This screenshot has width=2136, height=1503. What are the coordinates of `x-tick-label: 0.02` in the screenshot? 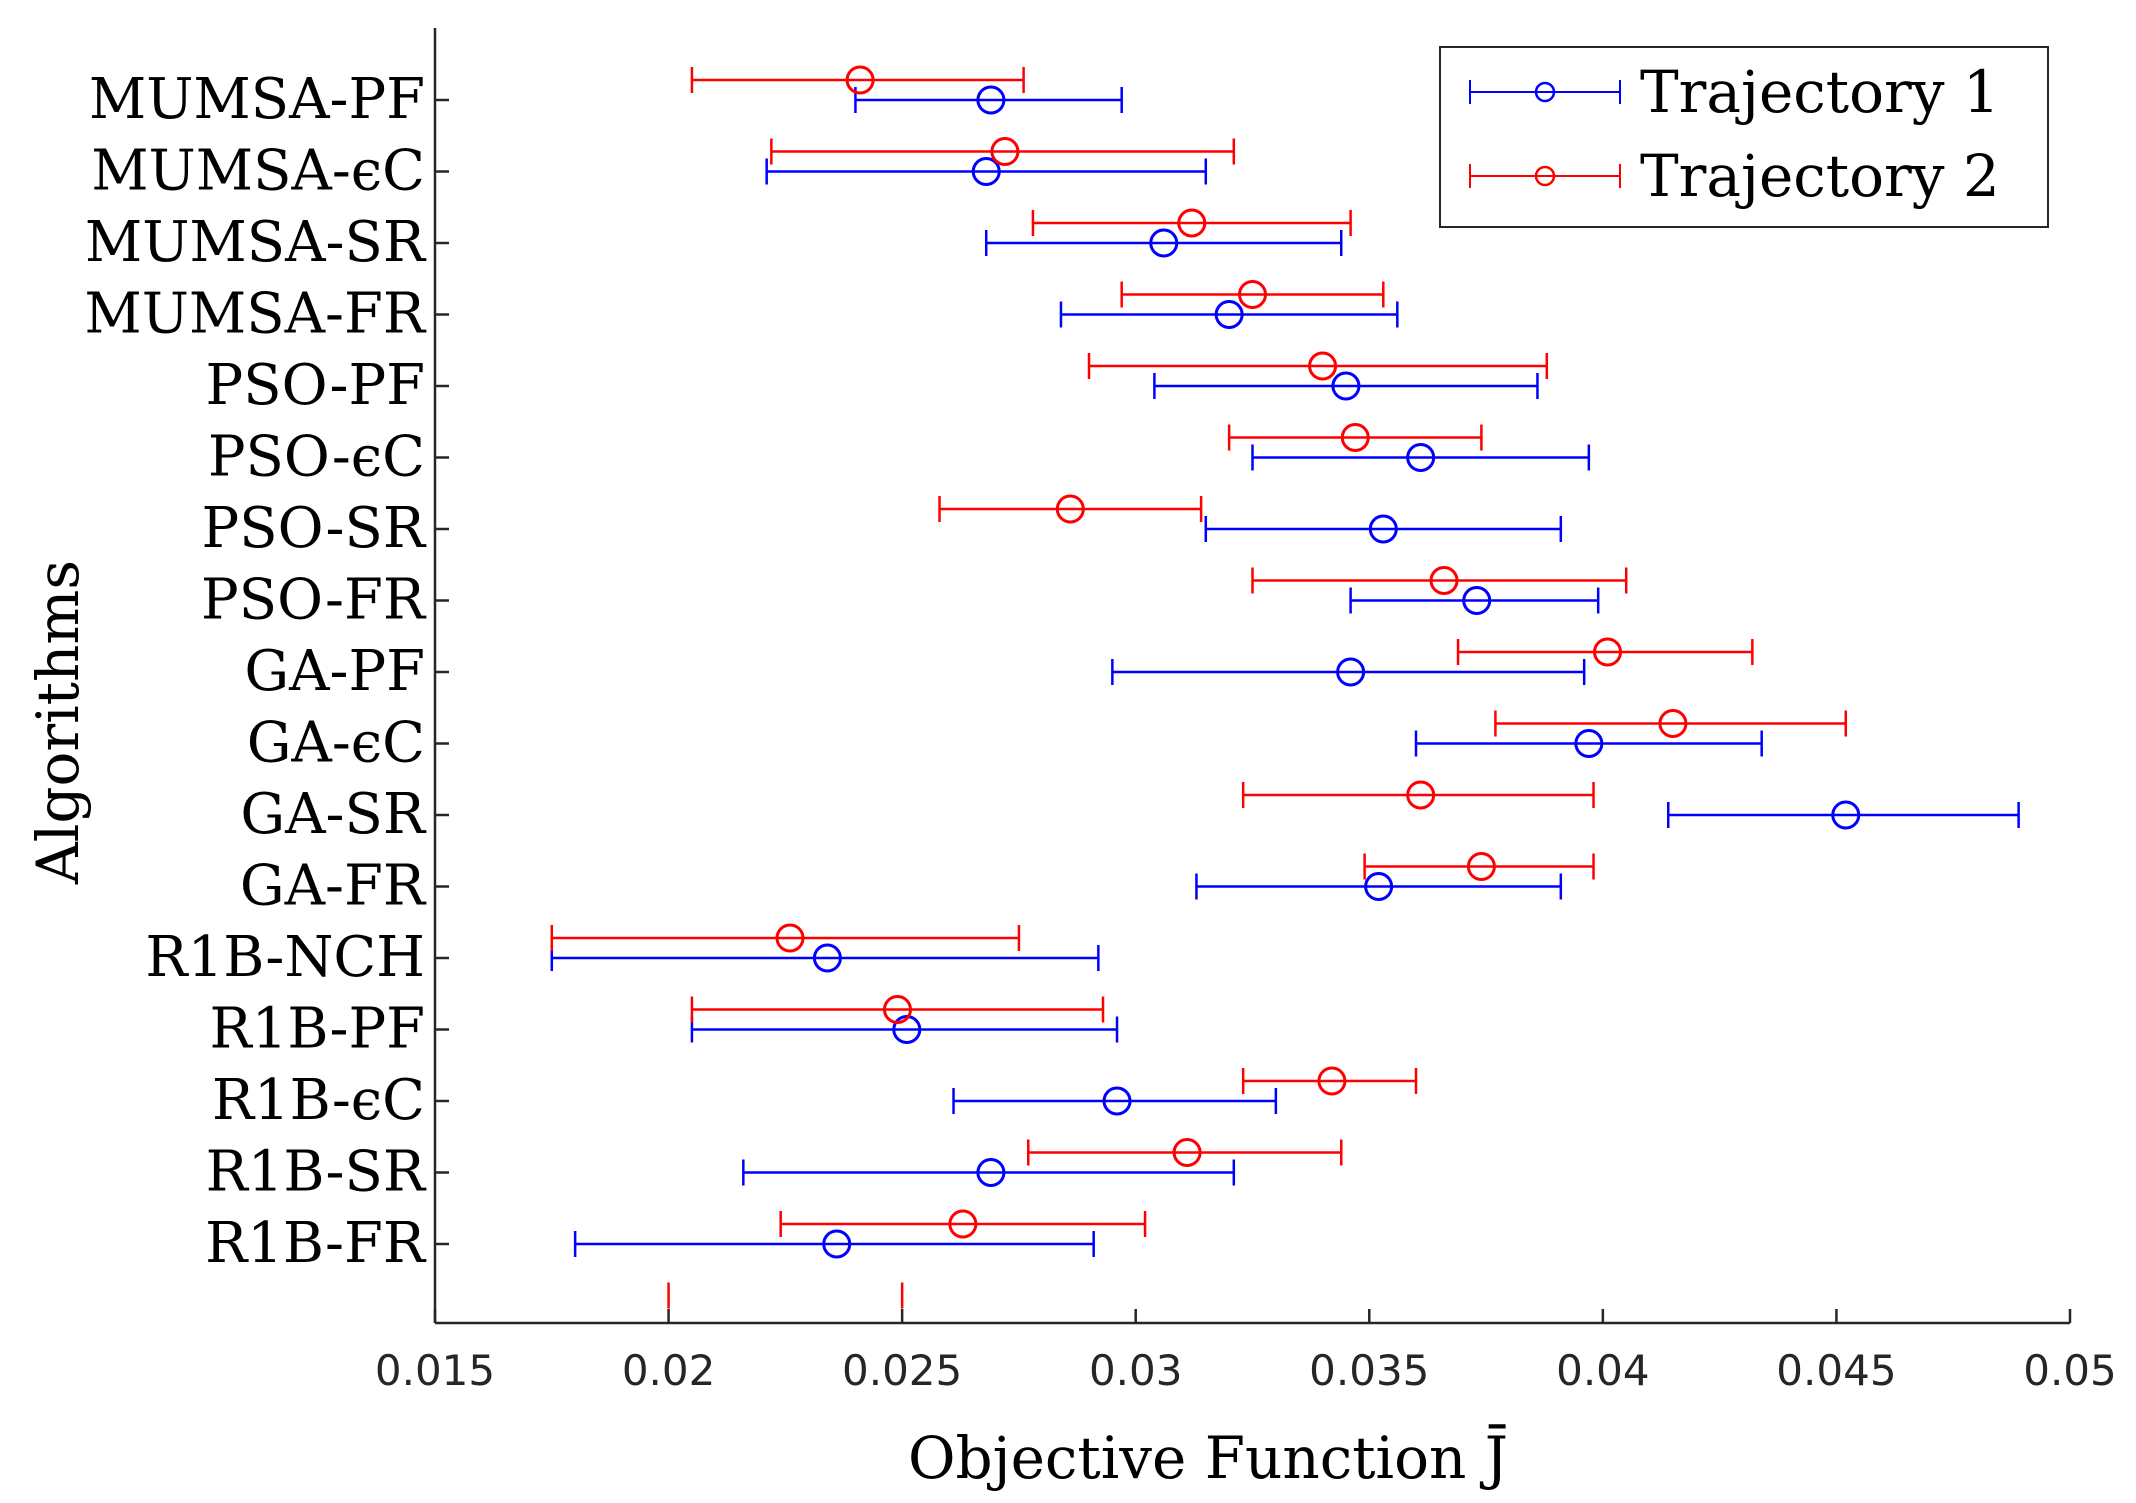 It's located at (669, 1370).